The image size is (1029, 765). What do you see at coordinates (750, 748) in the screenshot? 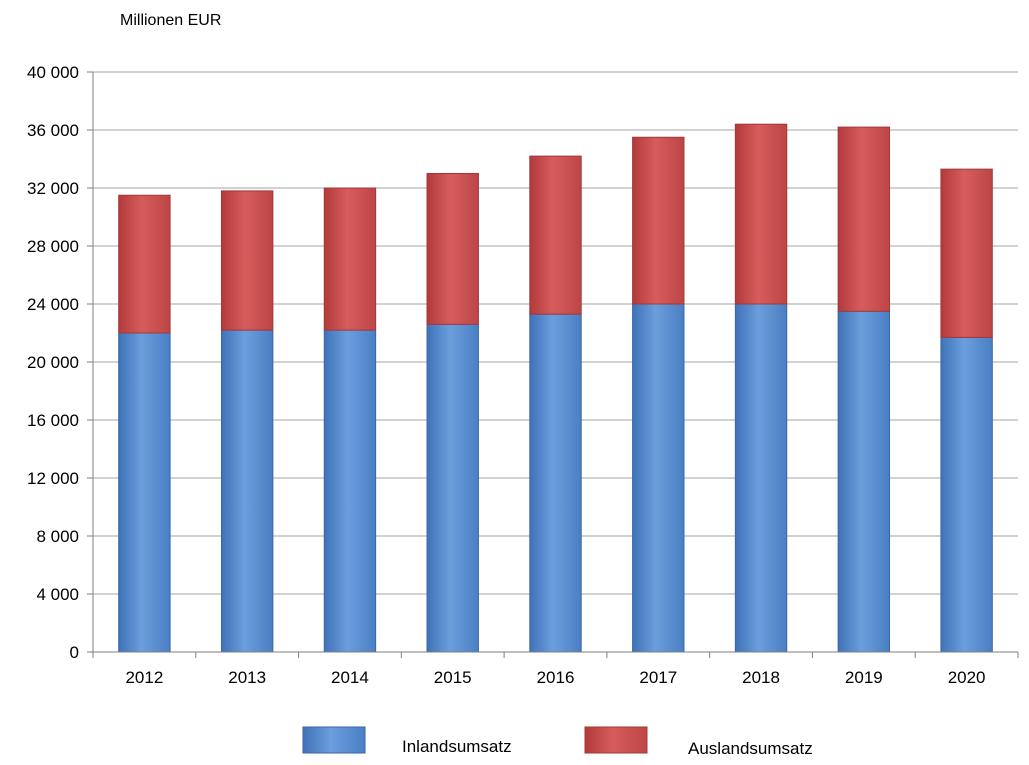
I see `legend-label: Auslandsumsatz` at bounding box center [750, 748].